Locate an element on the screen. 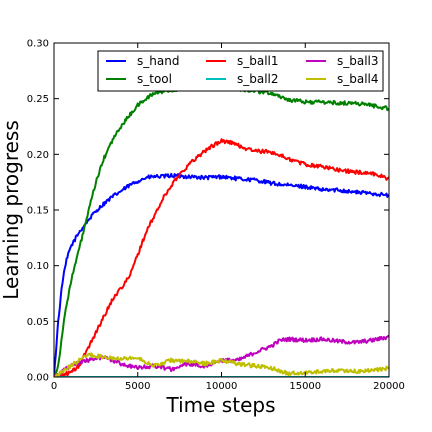 Image resolution: width=432 pixels, height=432 pixels. legend-label-s-ball3: s_ball3 is located at coordinates (358, 61).